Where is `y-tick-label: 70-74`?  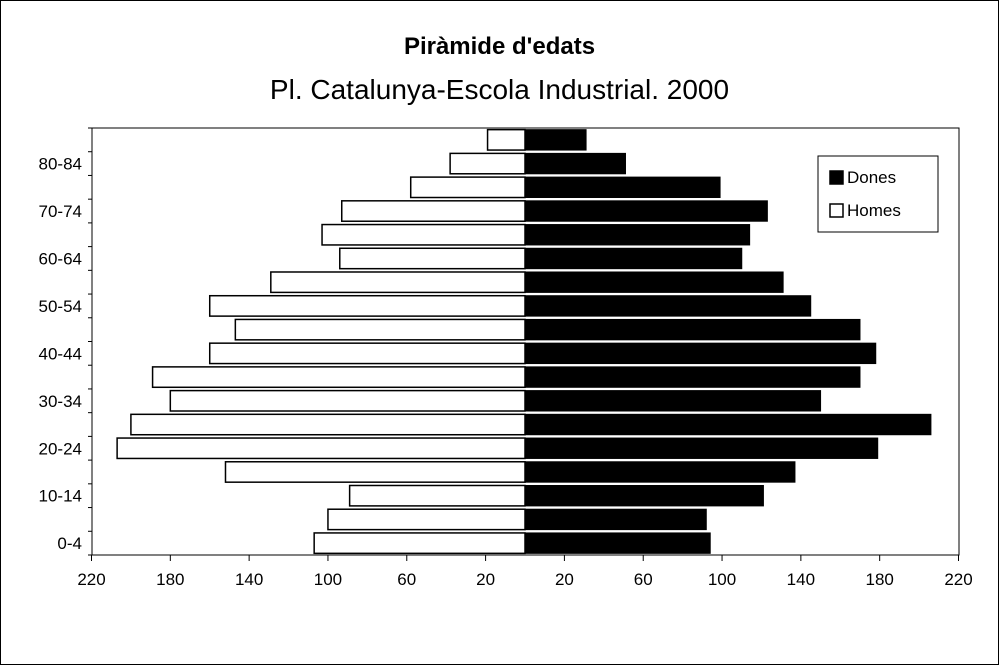
y-tick-label: 70-74 is located at coordinates (60, 211).